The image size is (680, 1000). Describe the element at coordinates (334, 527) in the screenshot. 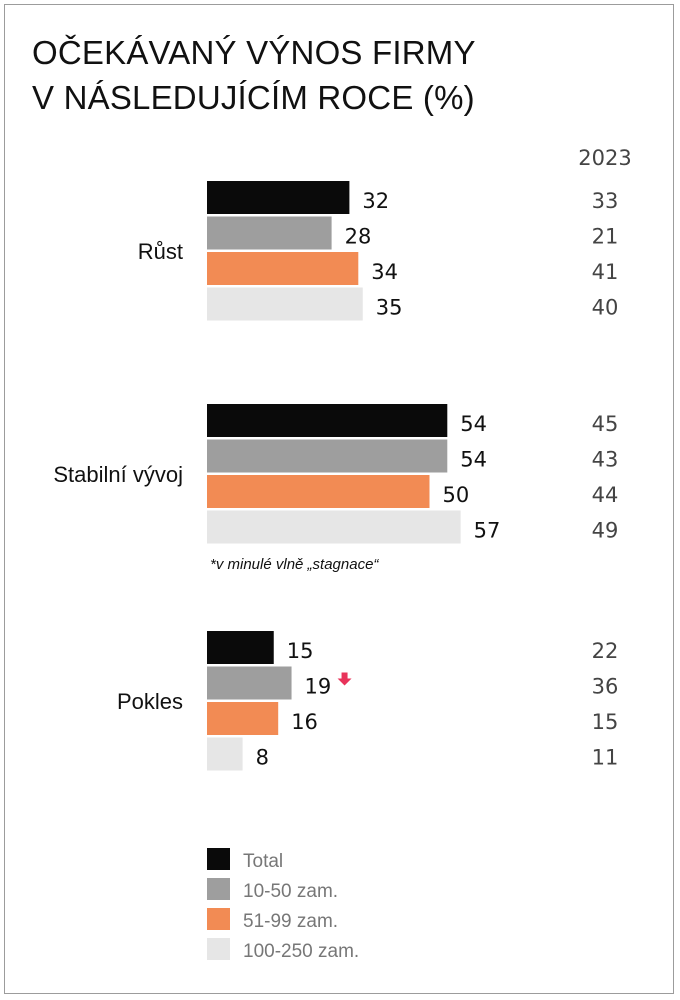

I see `bar-stabilni-vyvoj-100-250-zam` at that location.